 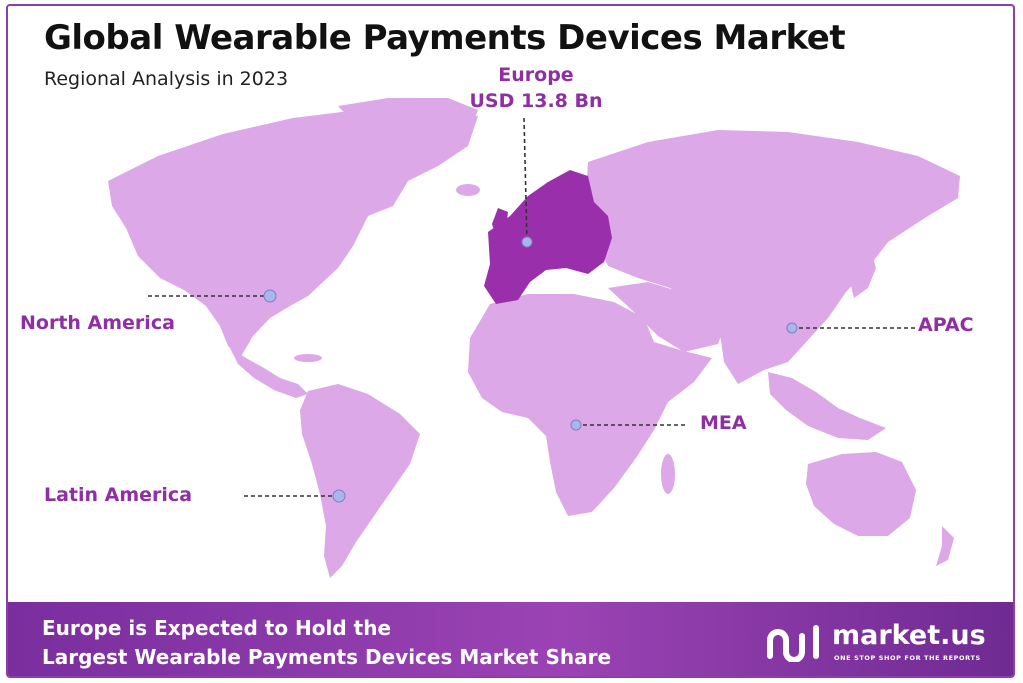 I want to click on marker-apac, so click(x=792, y=328).